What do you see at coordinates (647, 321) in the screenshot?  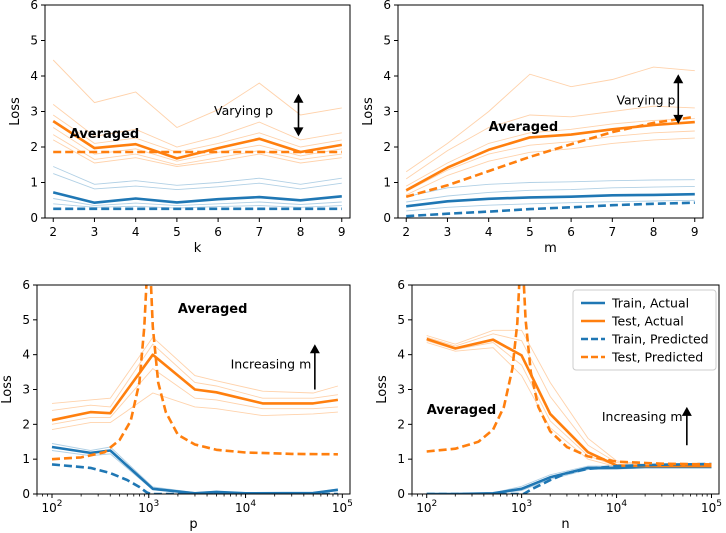 I see `legend-label: Test, Actual` at bounding box center [647, 321].